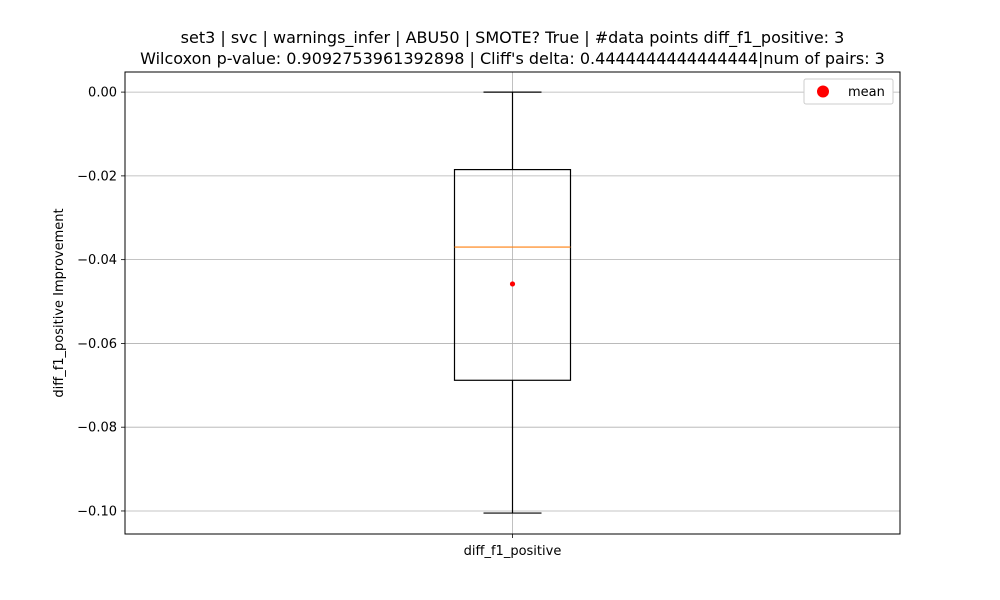  Describe the element at coordinates (101, 302) in the screenshot. I see `y-axis-ticks: 0.00 −0.02 −0.04 −0.06 −0.08 −0.10` at that location.